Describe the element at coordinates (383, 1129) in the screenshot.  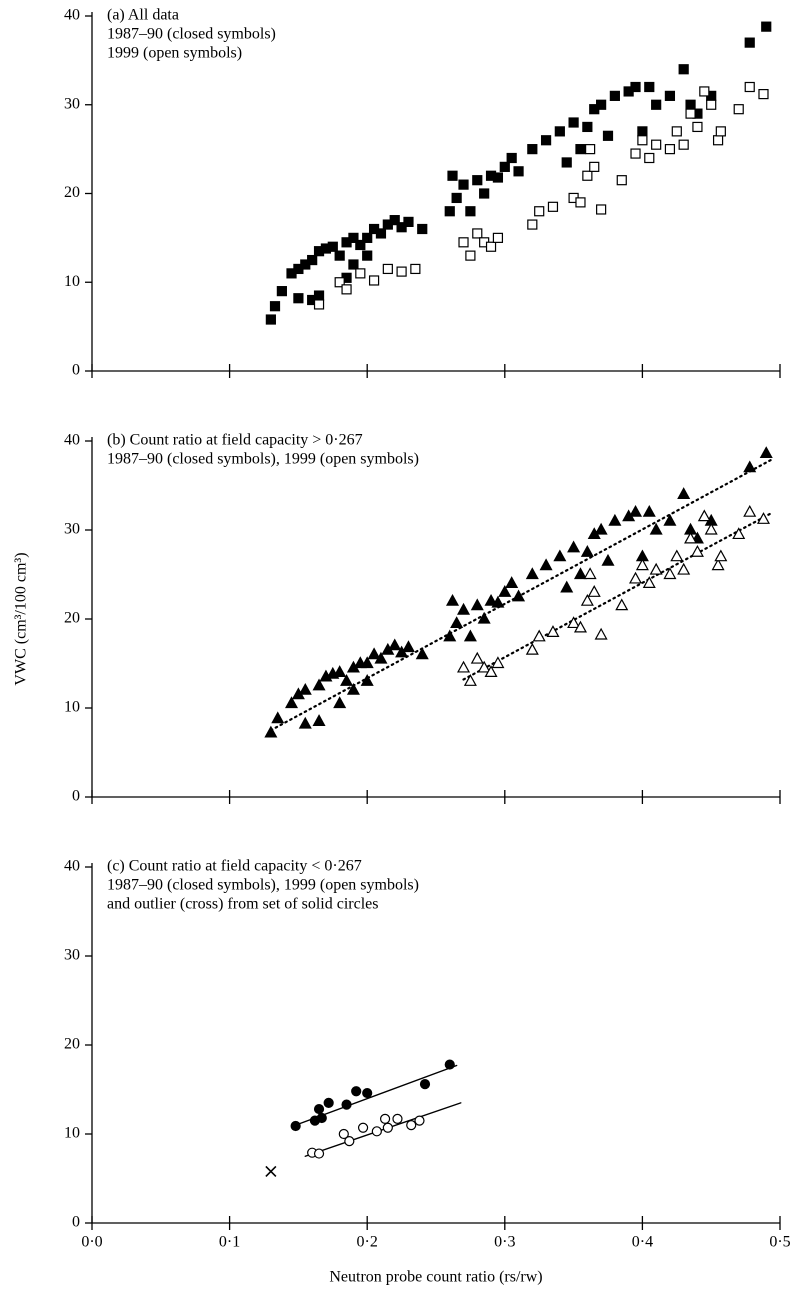
I see `trend-line` at that location.